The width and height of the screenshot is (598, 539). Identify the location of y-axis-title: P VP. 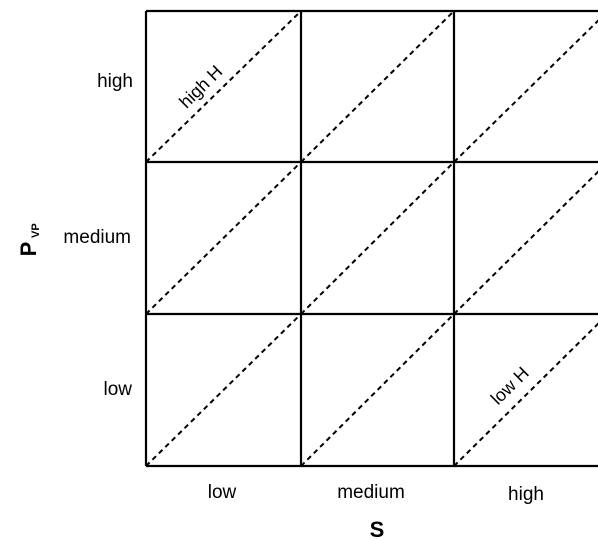
(29, 239).